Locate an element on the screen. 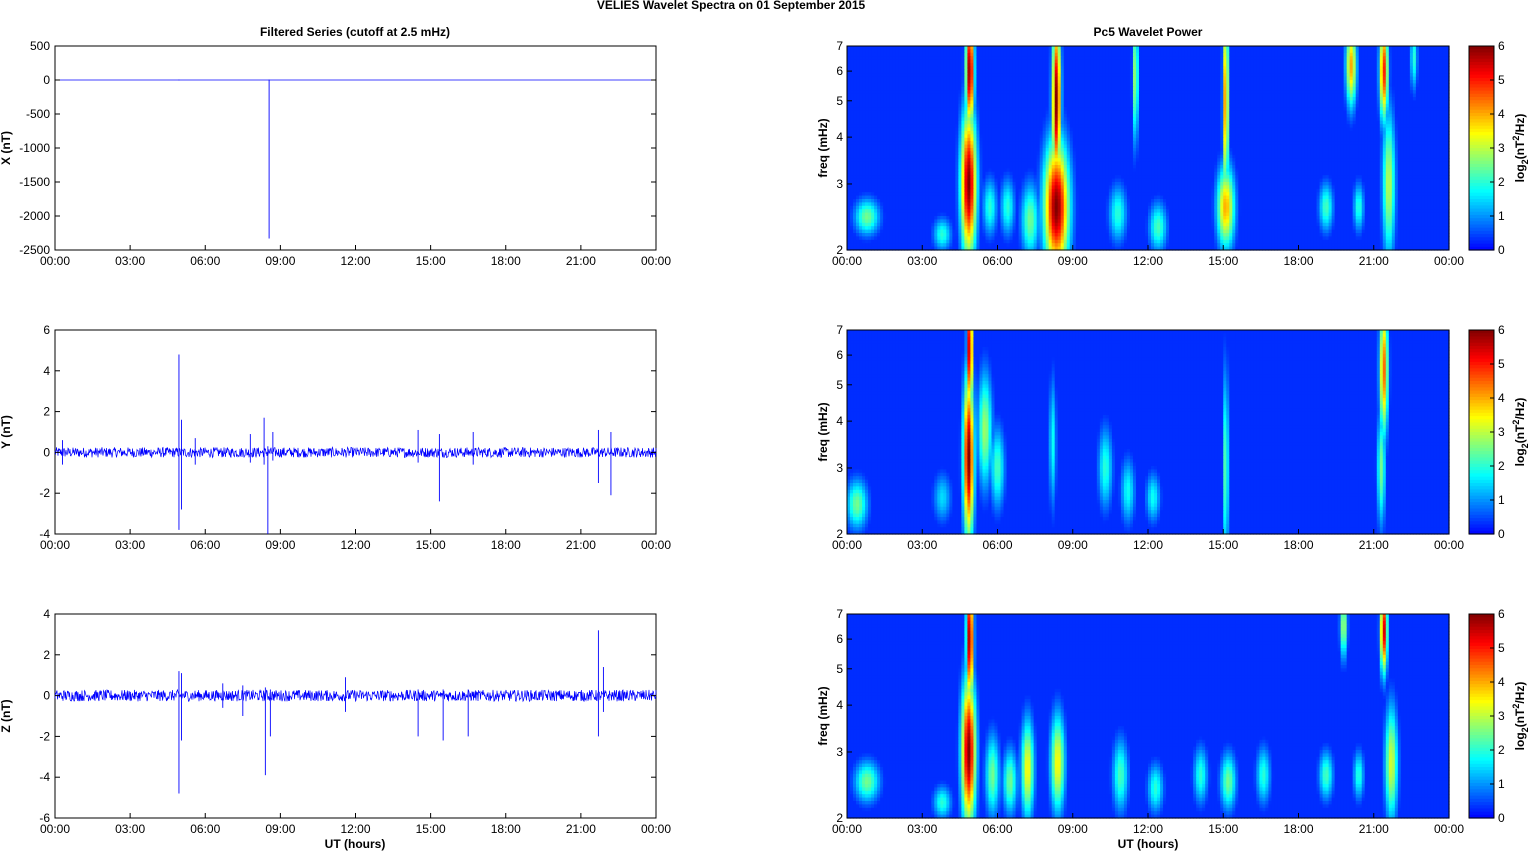 The height and width of the screenshot is (851, 1532). y-tick-label: -2000 is located at coordinates (34, 216).